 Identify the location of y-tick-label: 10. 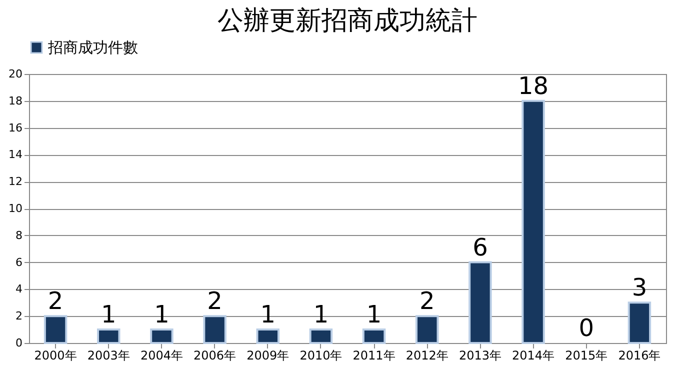
(15, 208).